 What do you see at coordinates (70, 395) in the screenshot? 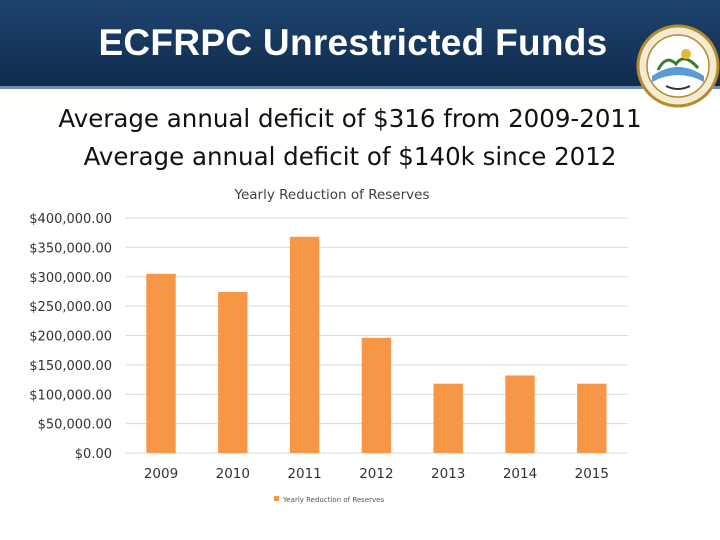
I see `y-tick-label: $100,000.00` at bounding box center [70, 395].